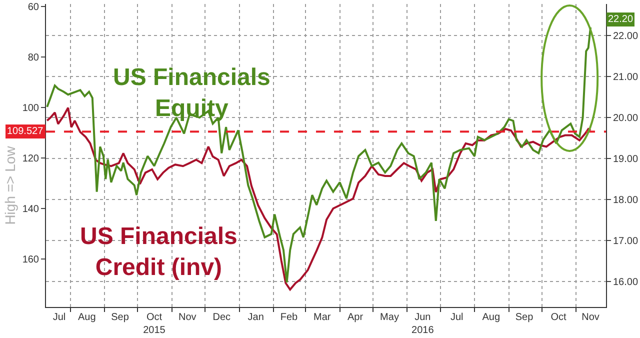 This screenshot has width=640, height=338. What do you see at coordinates (625, 36) in the screenshot?
I see `y2-tick-label: 22.00` at bounding box center [625, 36].